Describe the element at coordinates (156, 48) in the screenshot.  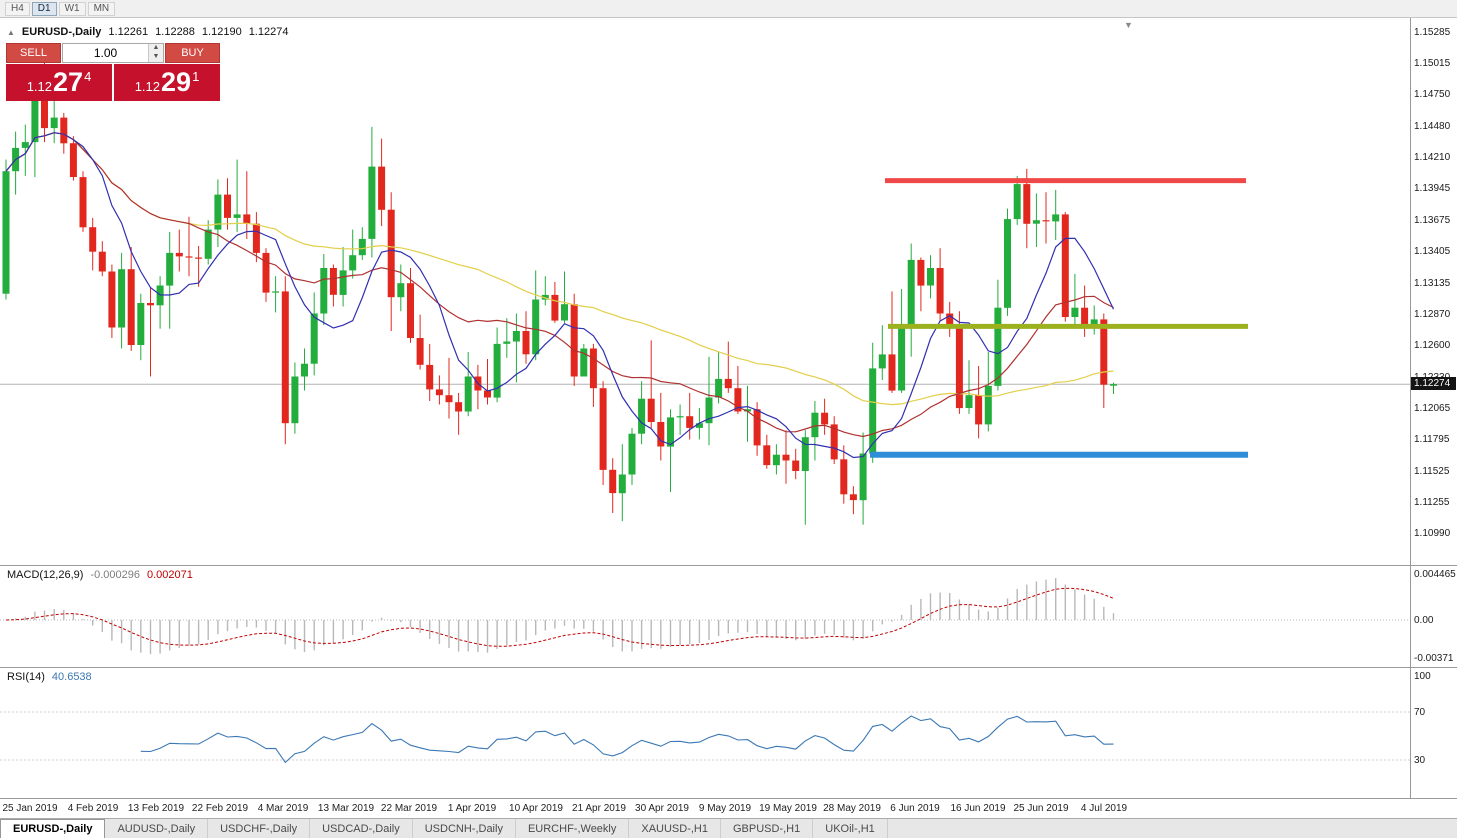
I see `volume-increase-button: ▲` at that location.